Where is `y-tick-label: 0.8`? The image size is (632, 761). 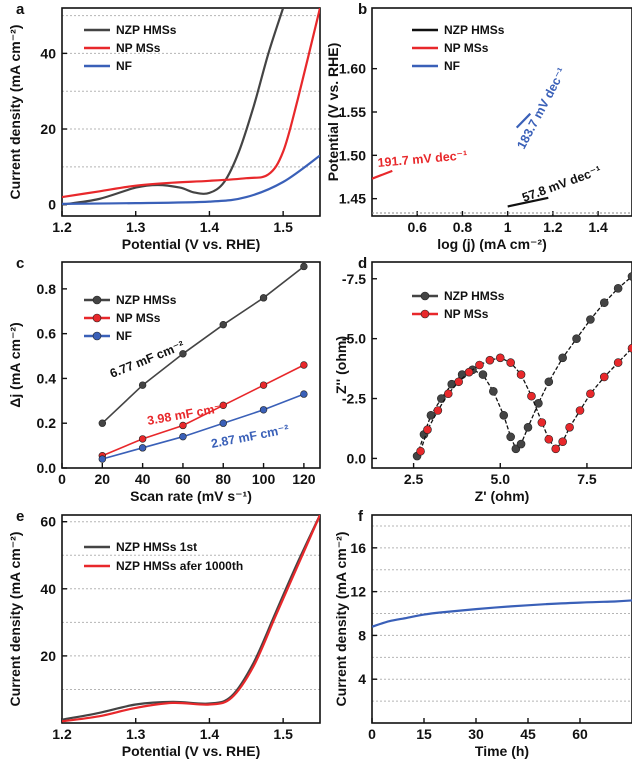 y-tick-label: 0.8 is located at coordinates (47, 289).